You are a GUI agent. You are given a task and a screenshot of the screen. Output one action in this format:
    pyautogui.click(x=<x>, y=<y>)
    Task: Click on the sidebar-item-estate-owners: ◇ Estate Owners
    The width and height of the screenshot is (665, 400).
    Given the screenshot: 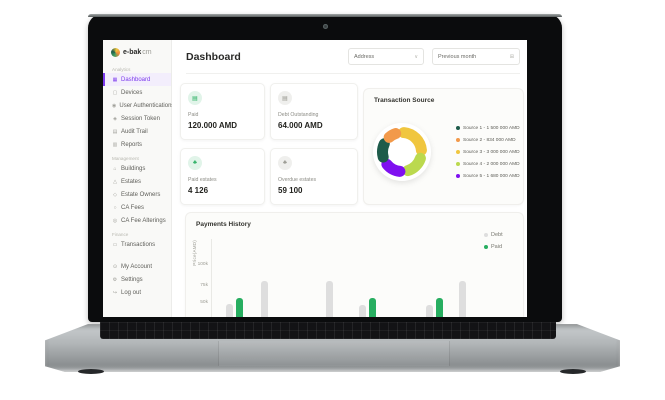 What is the action you would take?
    pyautogui.click(x=137, y=194)
    